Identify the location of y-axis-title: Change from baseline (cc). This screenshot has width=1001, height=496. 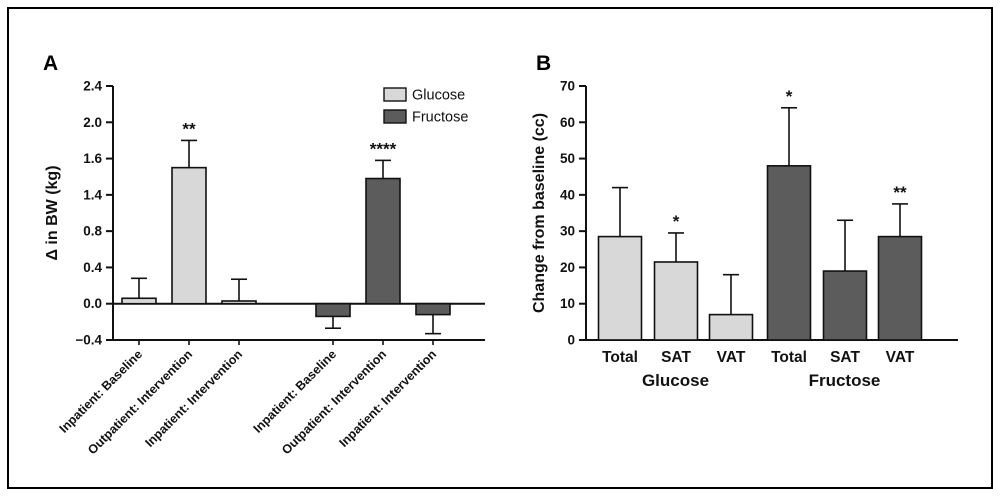
(539, 213).